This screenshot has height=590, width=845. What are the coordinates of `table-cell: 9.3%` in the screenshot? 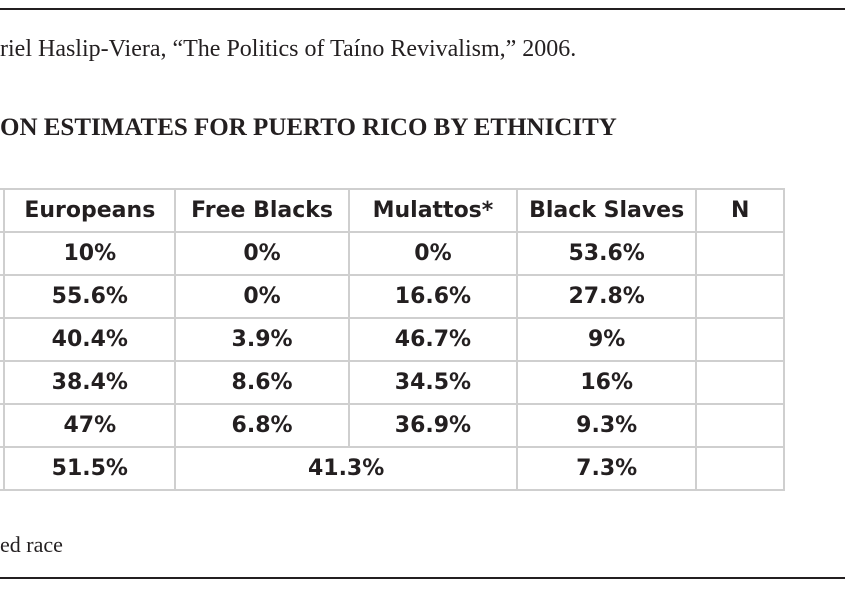 It's located at (607, 425).